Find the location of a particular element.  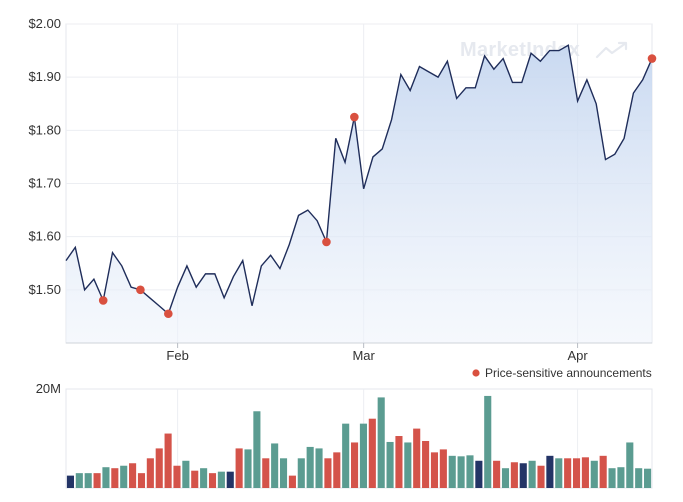

price-x-axis: Feb Mar Apr is located at coordinates (359, 352).